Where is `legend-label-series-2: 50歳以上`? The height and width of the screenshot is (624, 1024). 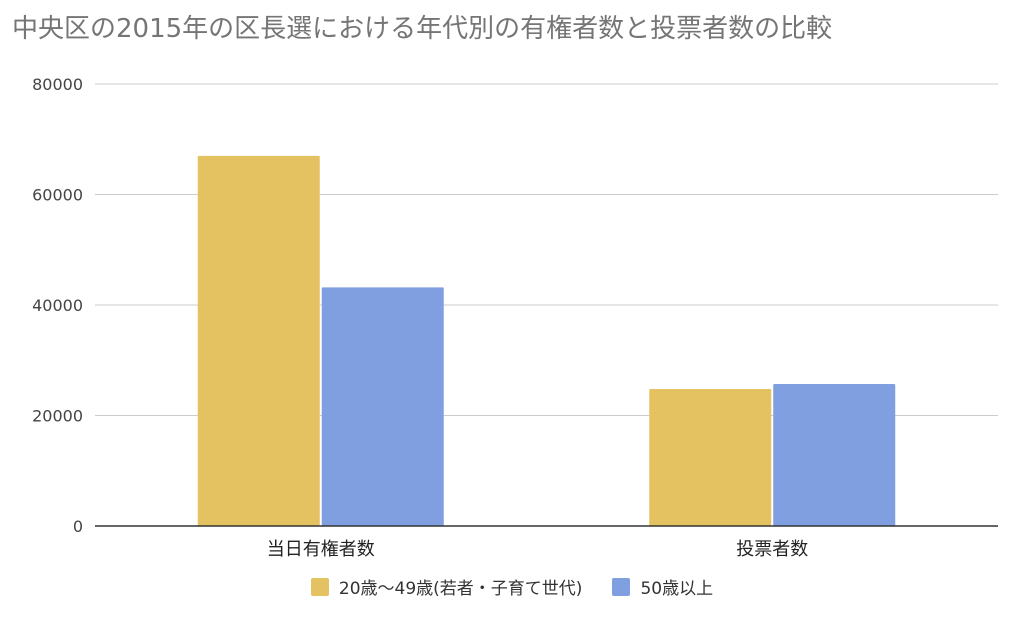 legend-label-series-2: 50歳以上 is located at coordinates (677, 589).